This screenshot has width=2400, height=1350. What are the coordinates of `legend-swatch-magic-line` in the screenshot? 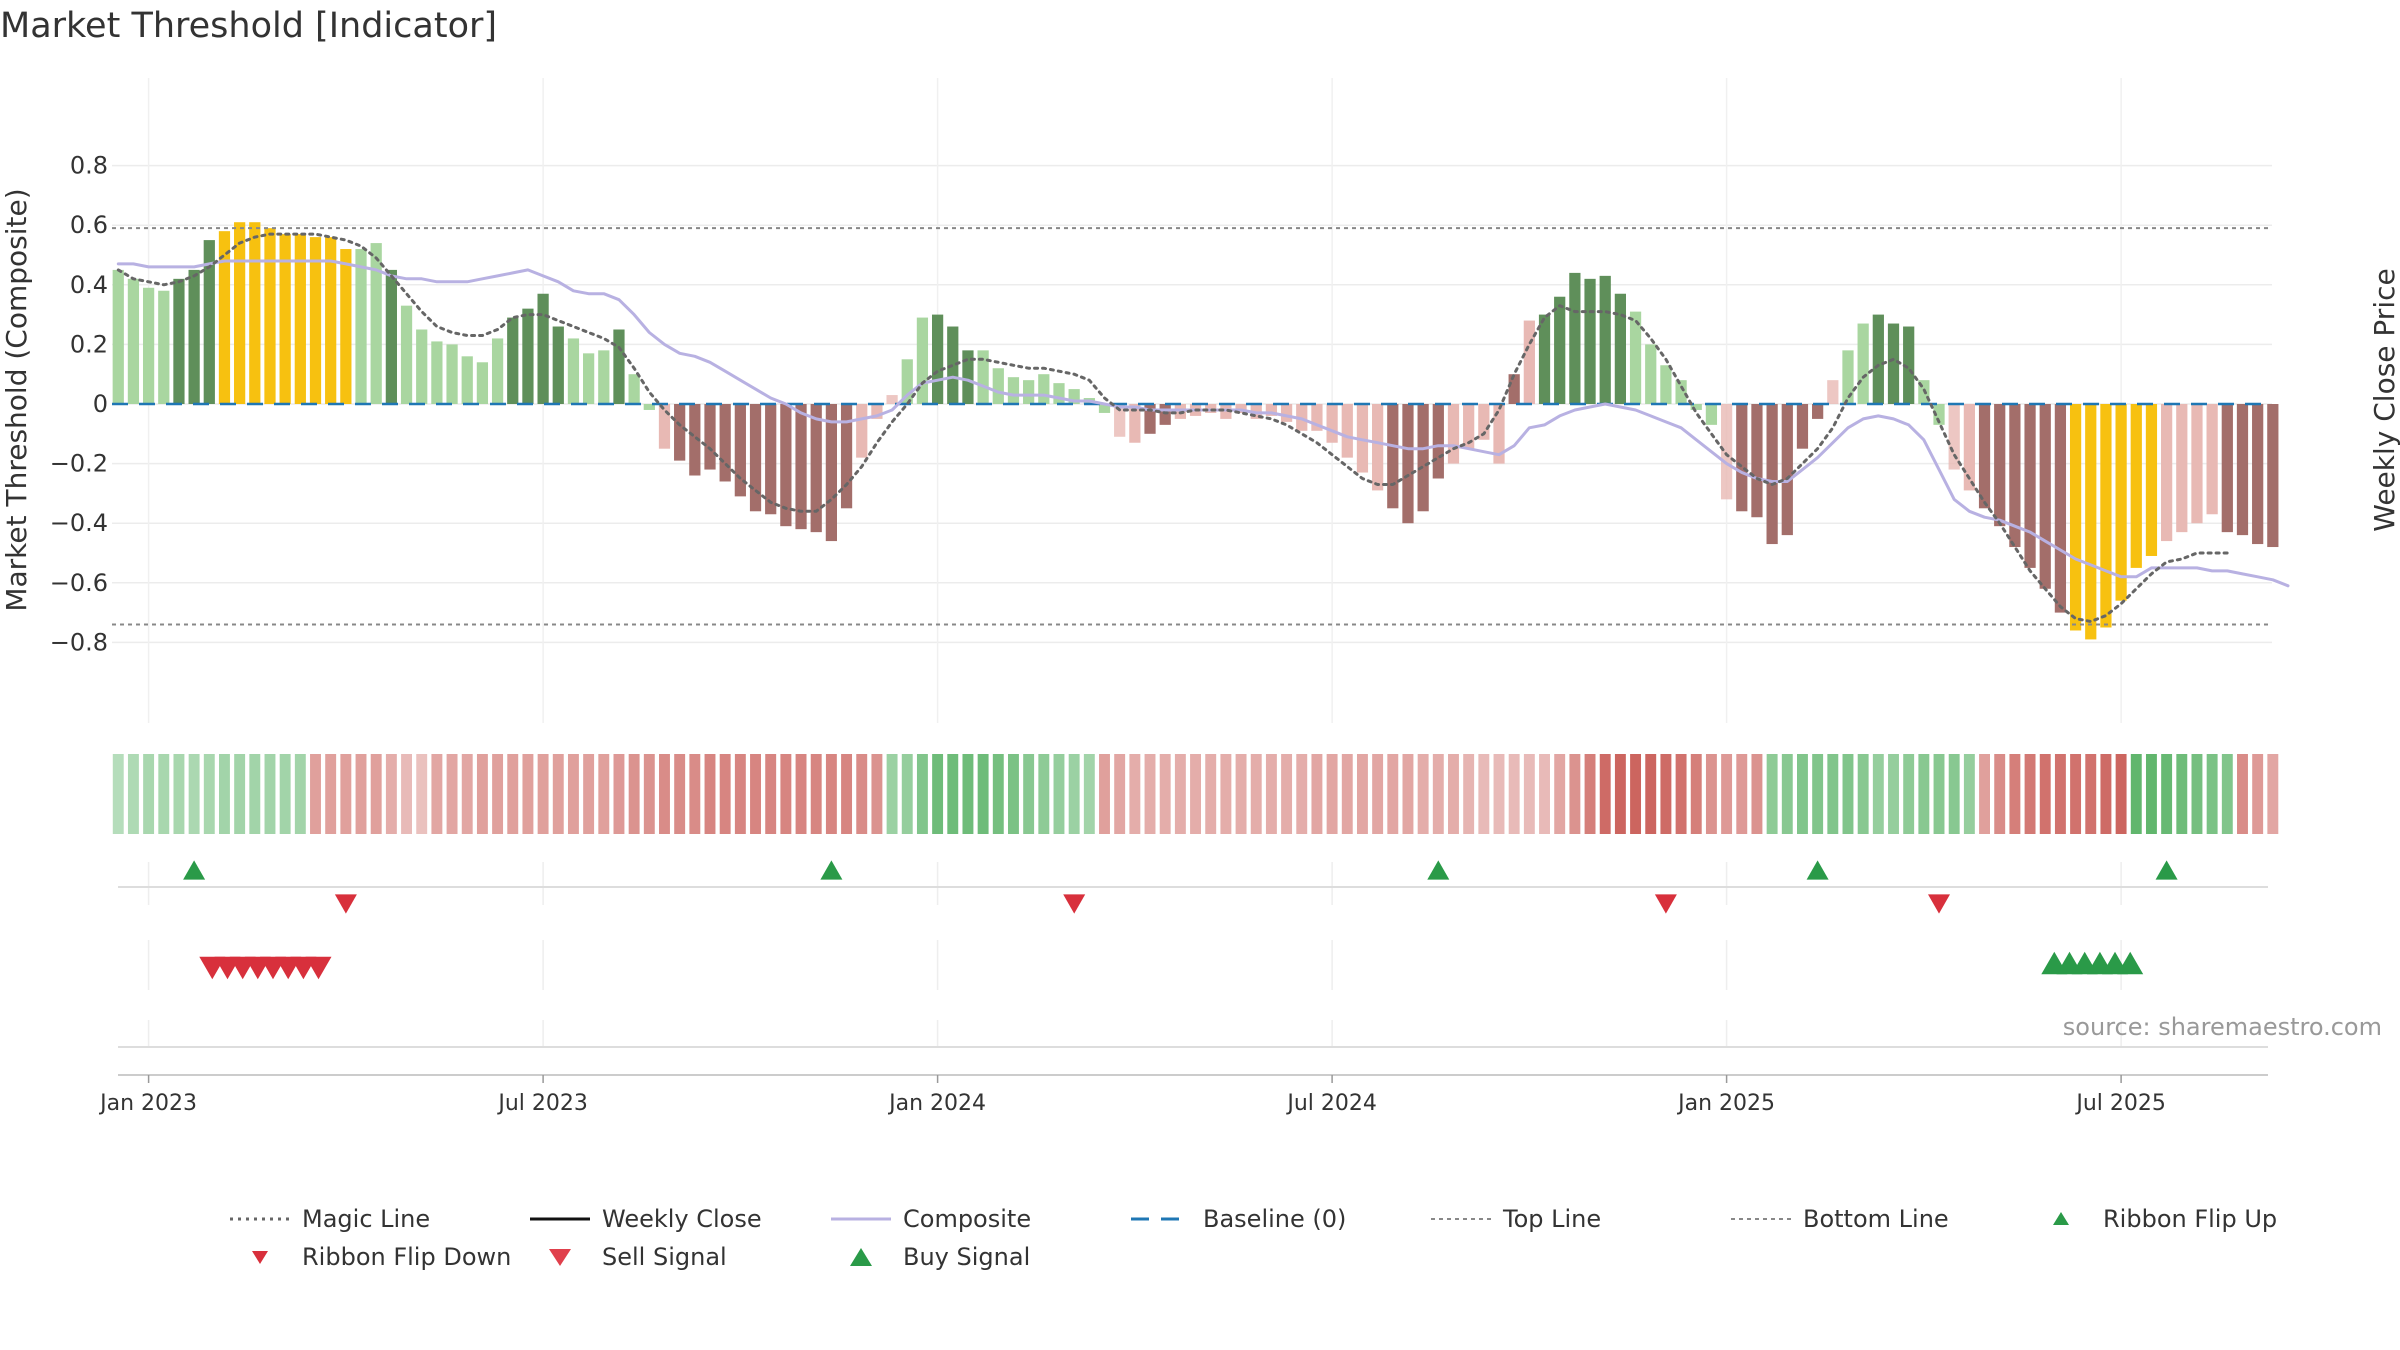 It's located at (260, 1219).